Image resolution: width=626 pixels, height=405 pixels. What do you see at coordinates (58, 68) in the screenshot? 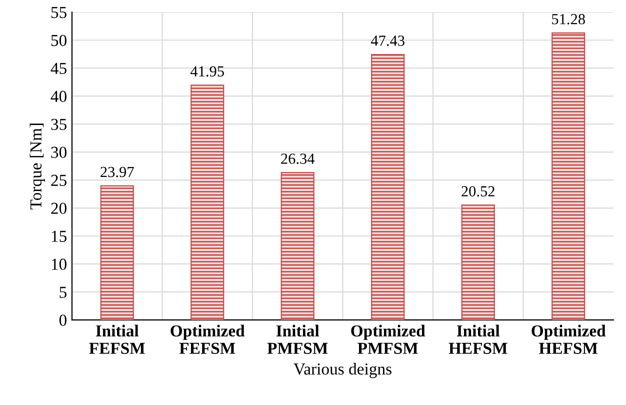
I see `y-tick-label: 45` at bounding box center [58, 68].